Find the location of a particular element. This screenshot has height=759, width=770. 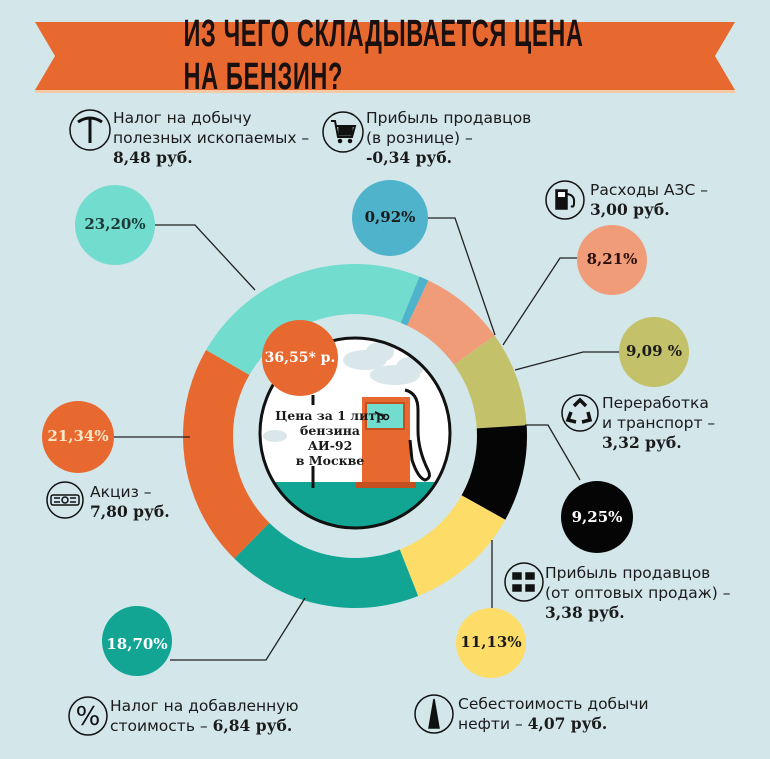

data-label: 23,20% is located at coordinates (115, 224).